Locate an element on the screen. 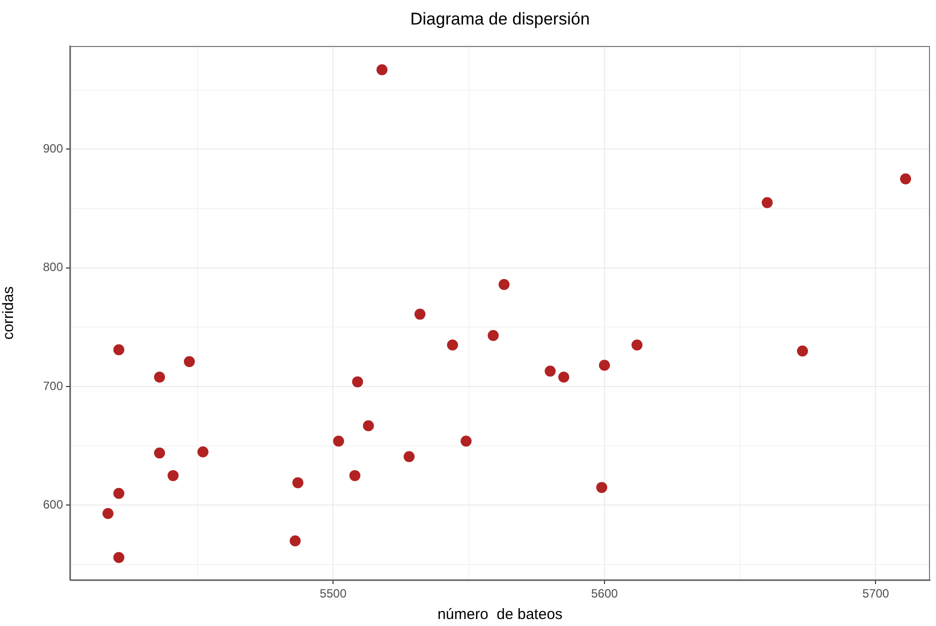  x-tick-label: 5500 is located at coordinates (333, 593).